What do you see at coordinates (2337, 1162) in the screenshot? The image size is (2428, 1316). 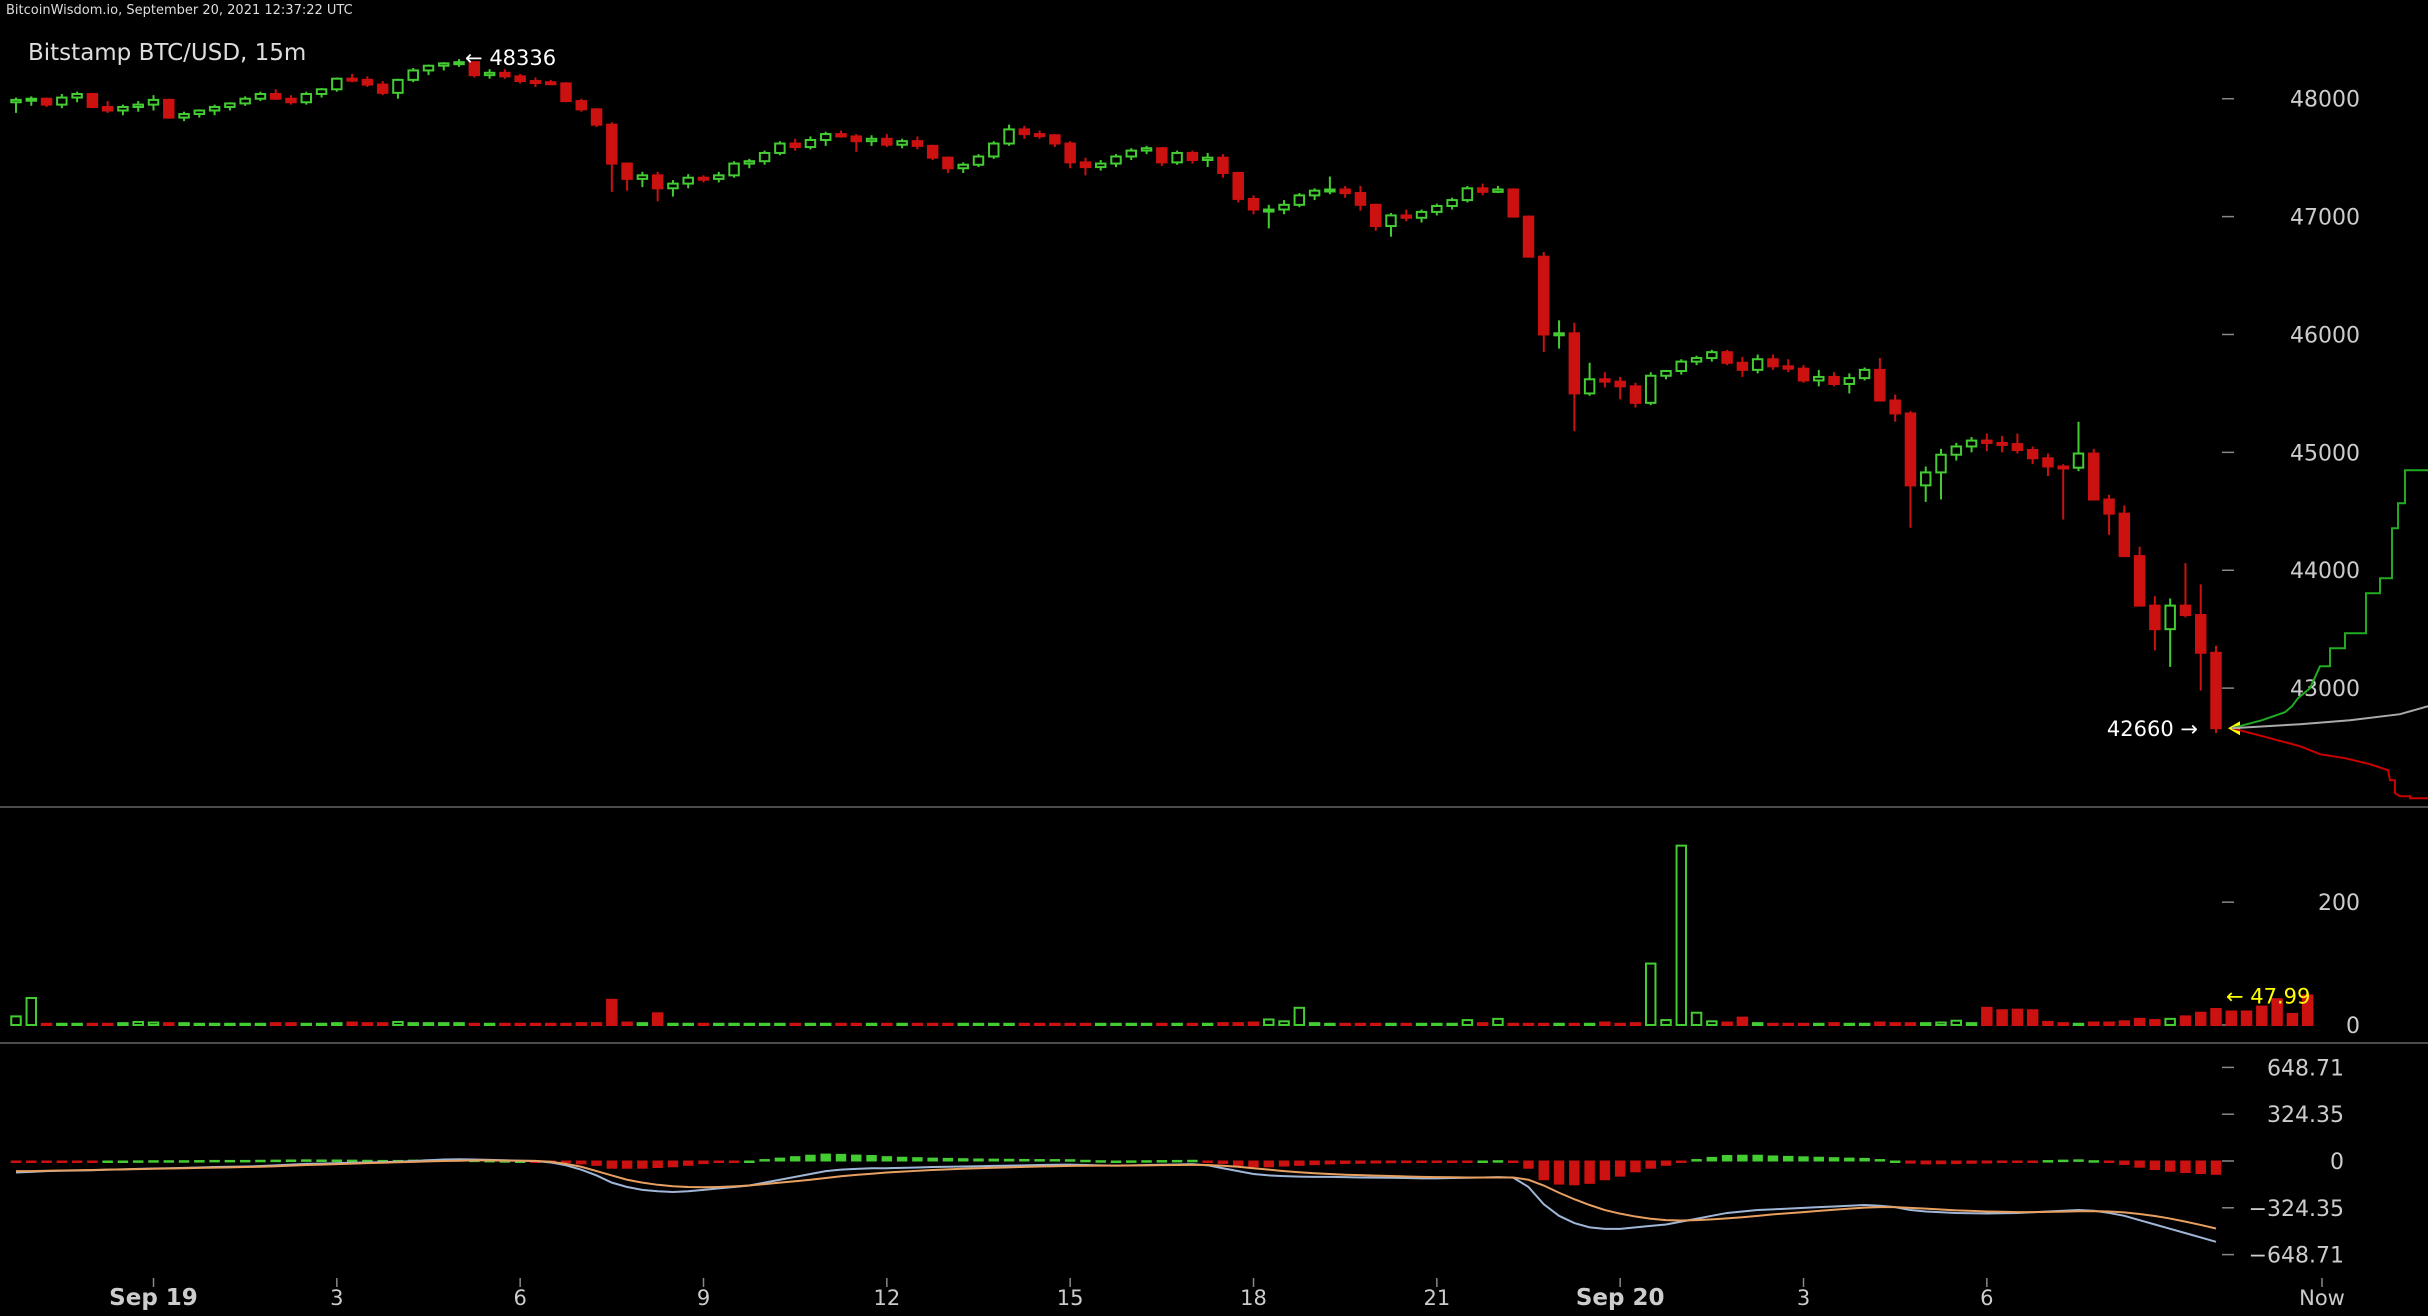 I see `y-tick-label: 0` at bounding box center [2337, 1162].